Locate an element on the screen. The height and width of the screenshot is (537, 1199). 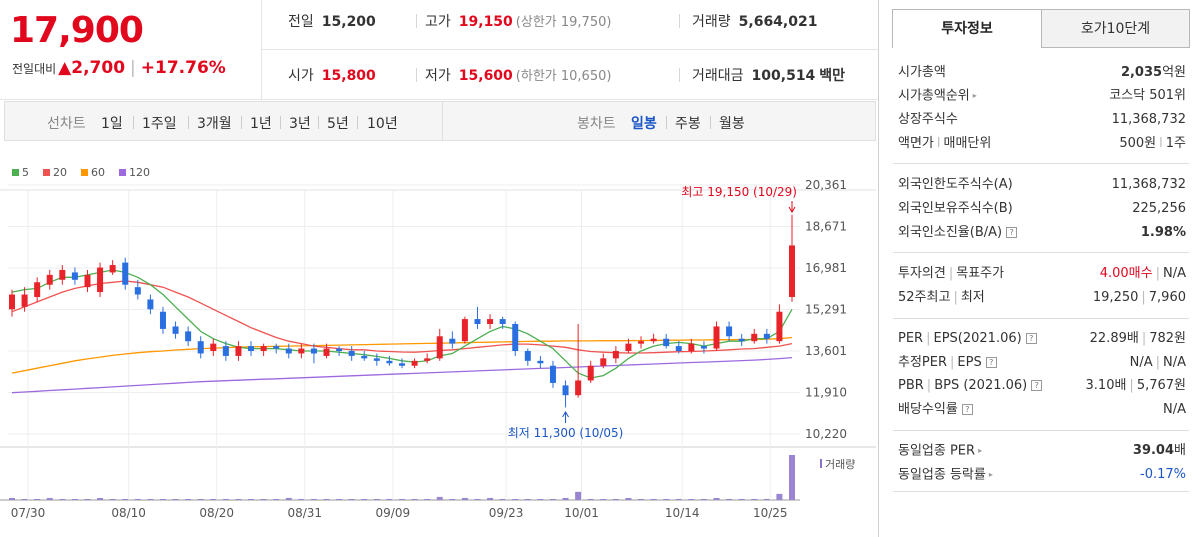
period-10y: 10년 is located at coordinates (382, 124).